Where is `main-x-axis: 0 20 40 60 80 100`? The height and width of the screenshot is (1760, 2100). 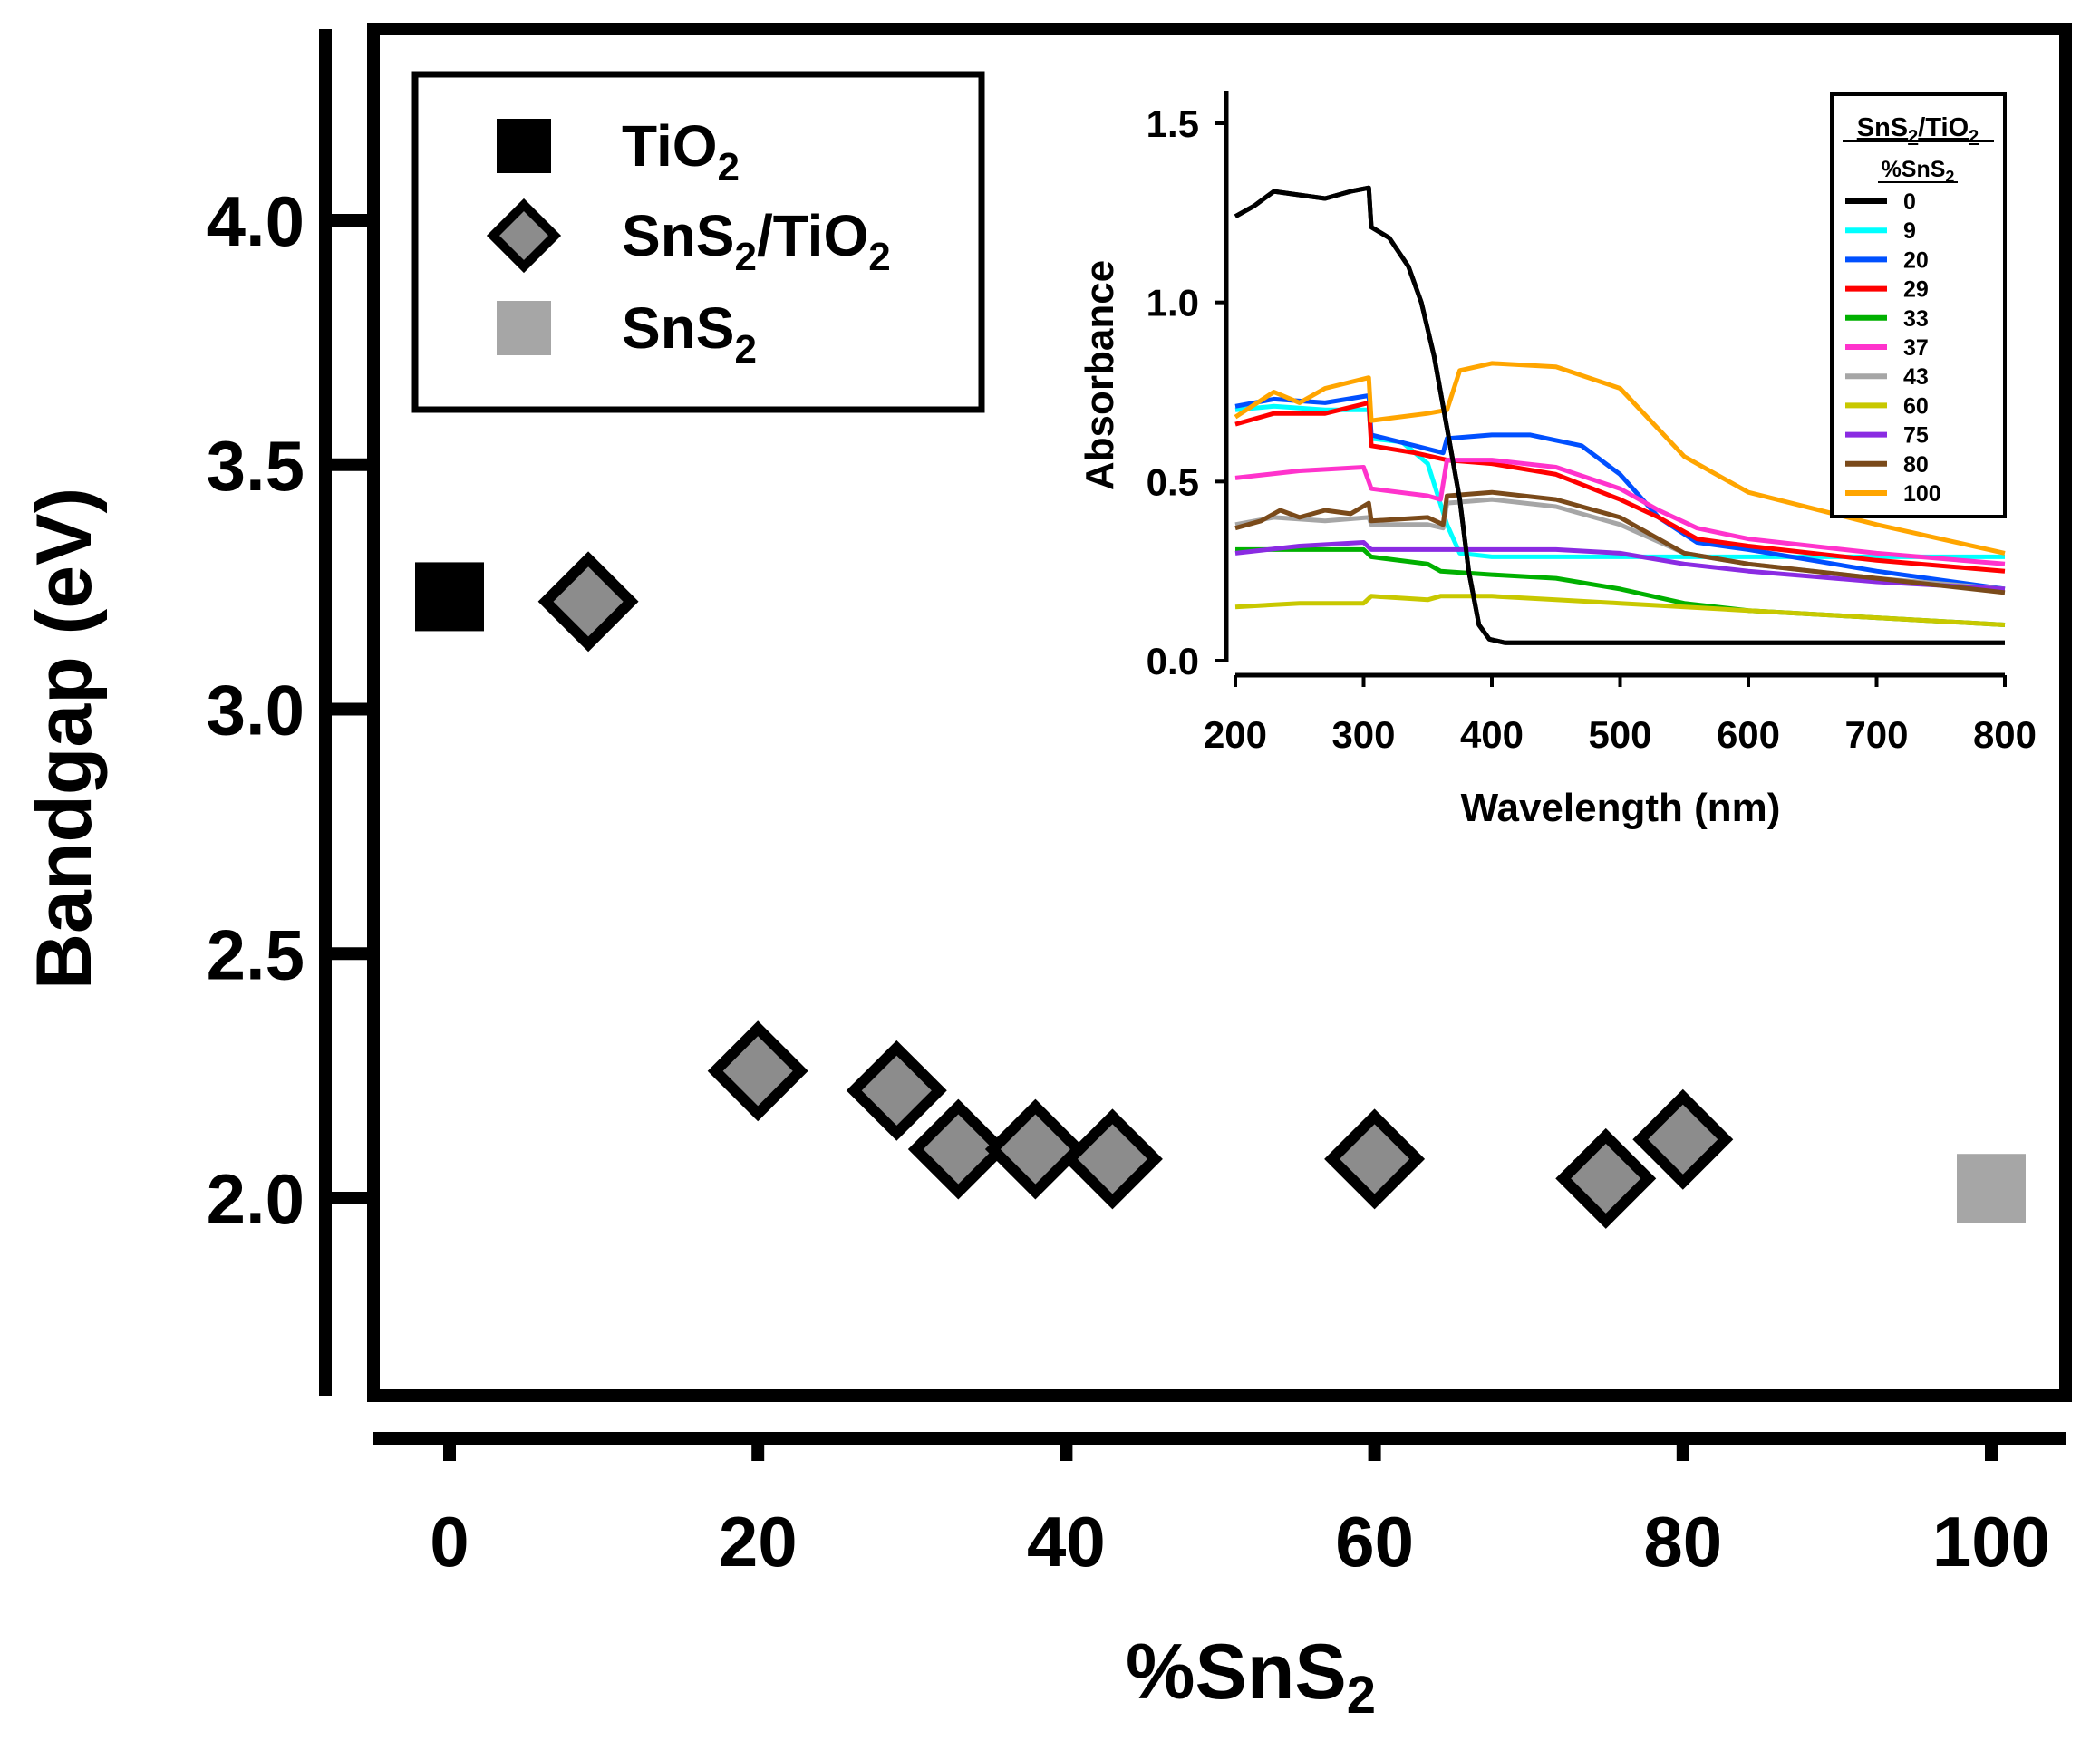
main-x-axis: 0 20 40 60 80 100 is located at coordinates (1219, 1507).